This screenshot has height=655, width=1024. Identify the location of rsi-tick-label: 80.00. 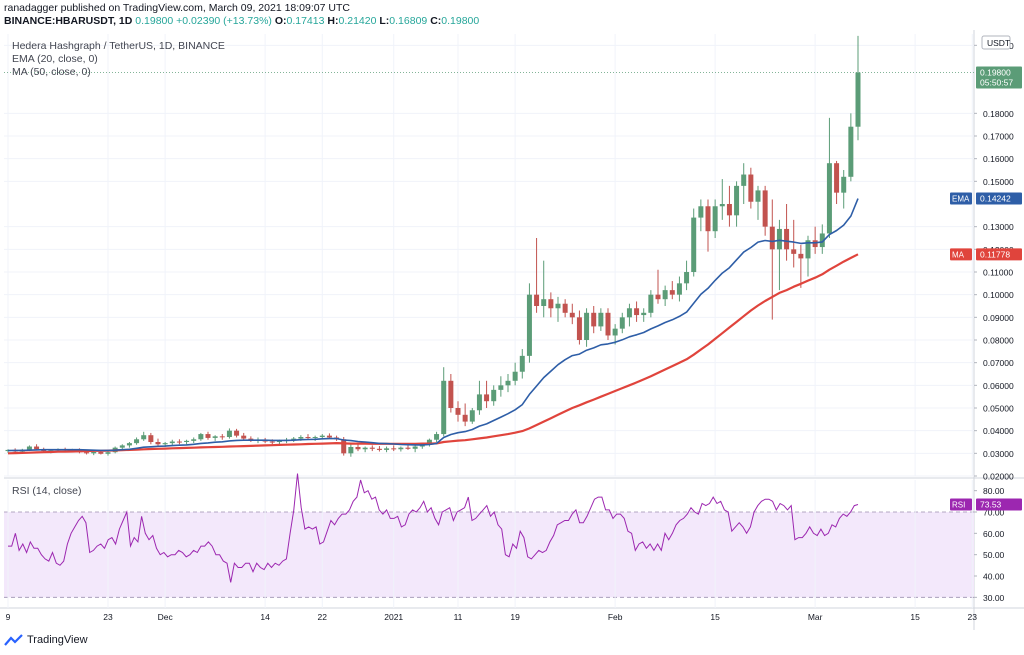
(994, 491).